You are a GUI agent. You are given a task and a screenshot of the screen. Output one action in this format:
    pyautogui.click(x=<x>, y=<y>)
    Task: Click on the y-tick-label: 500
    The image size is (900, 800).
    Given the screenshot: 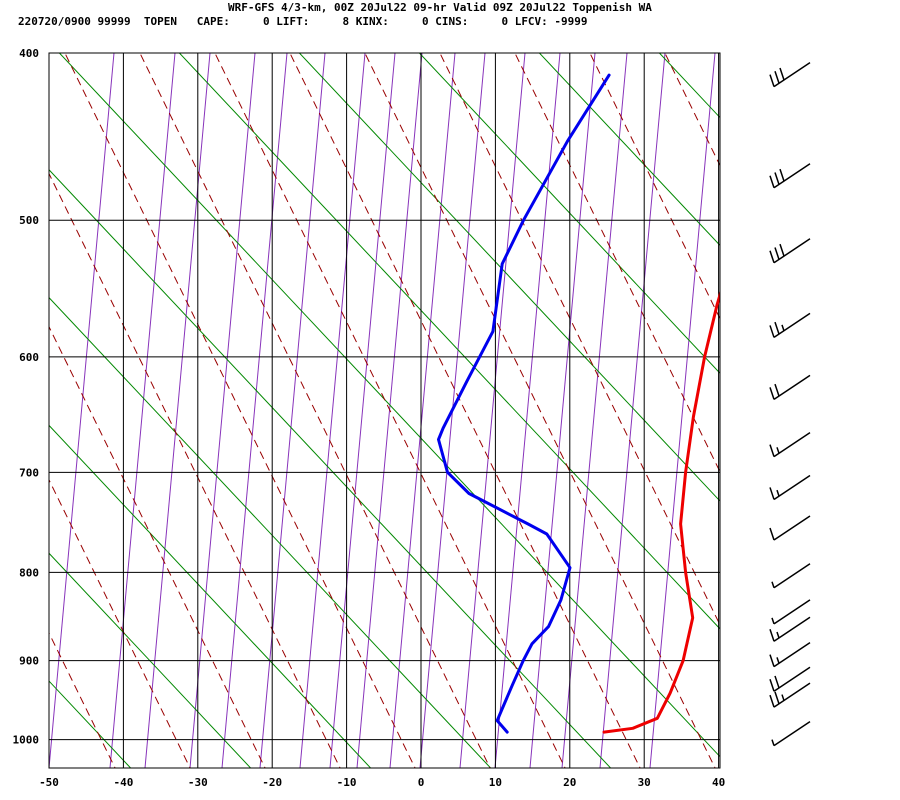 What is the action you would take?
    pyautogui.click(x=29, y=220)
    